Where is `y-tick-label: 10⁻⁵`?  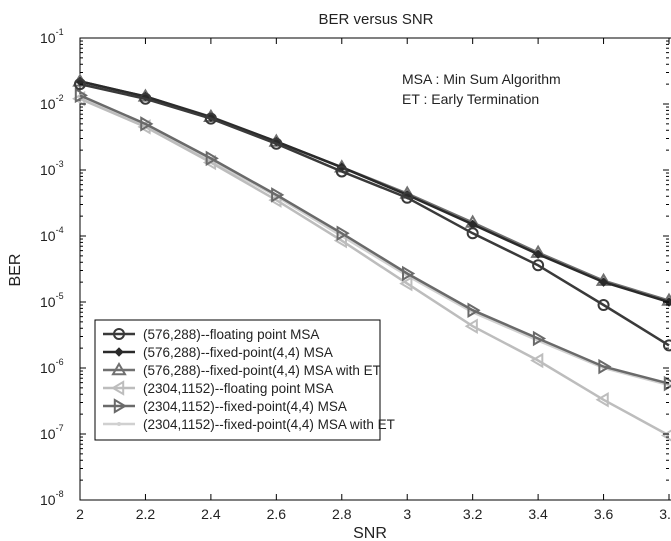 y-tick-label: 10⁻⁵ is located at coordinates (52, 300).